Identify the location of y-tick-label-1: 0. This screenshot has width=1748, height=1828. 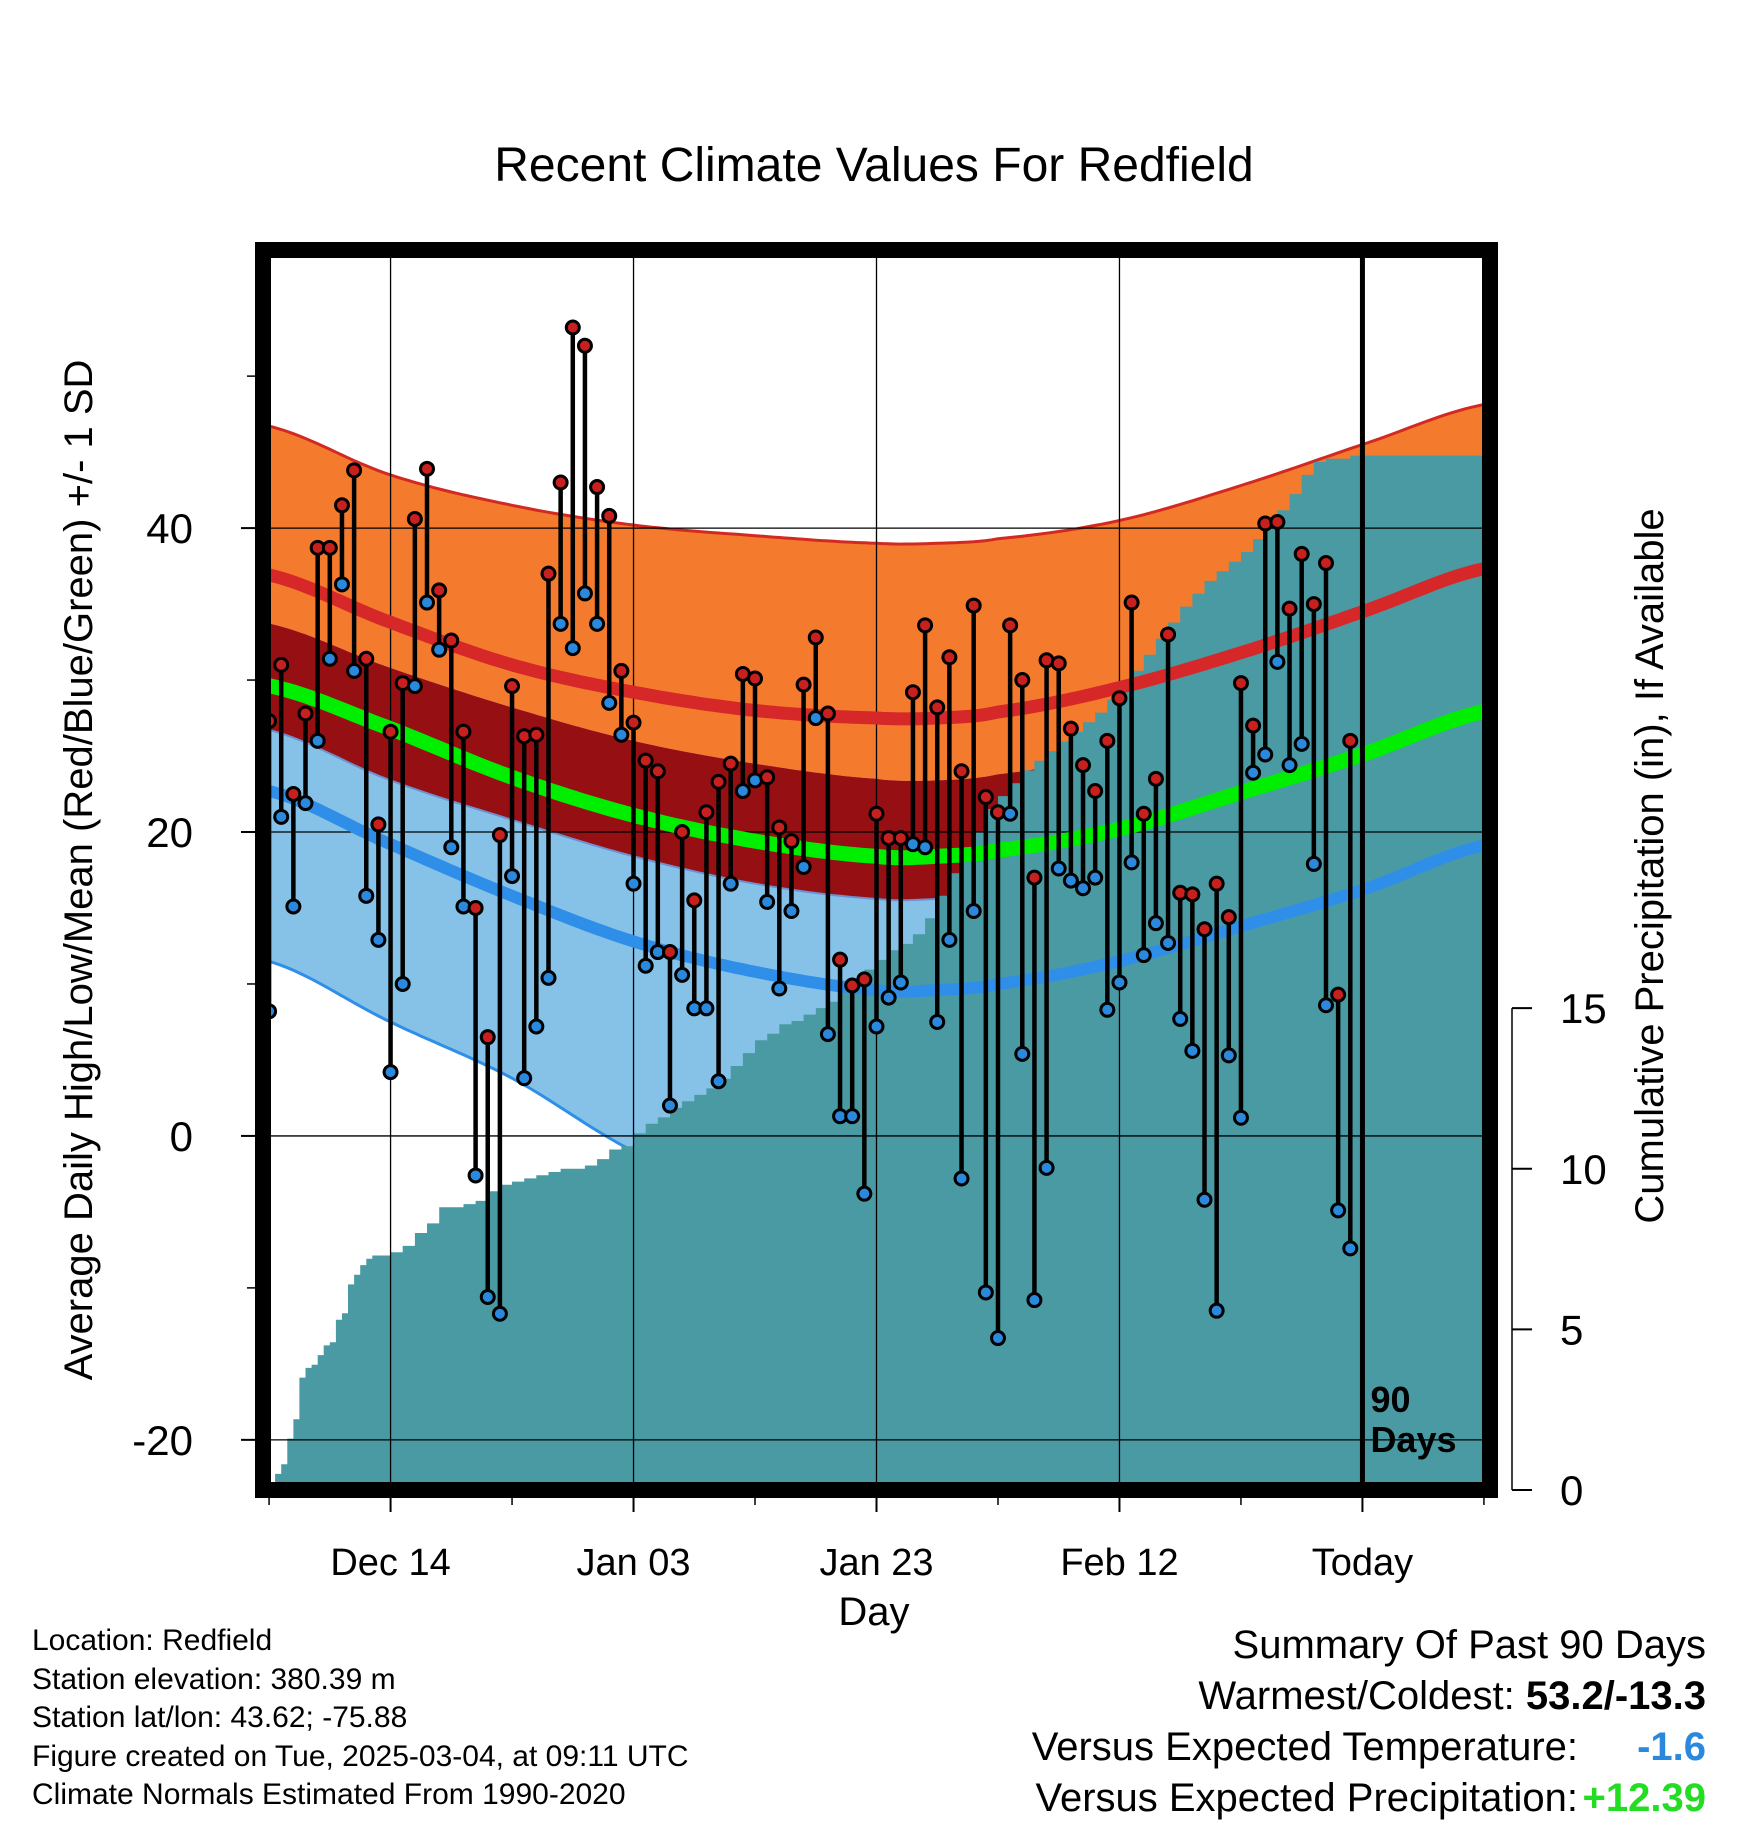
(181, 1136).